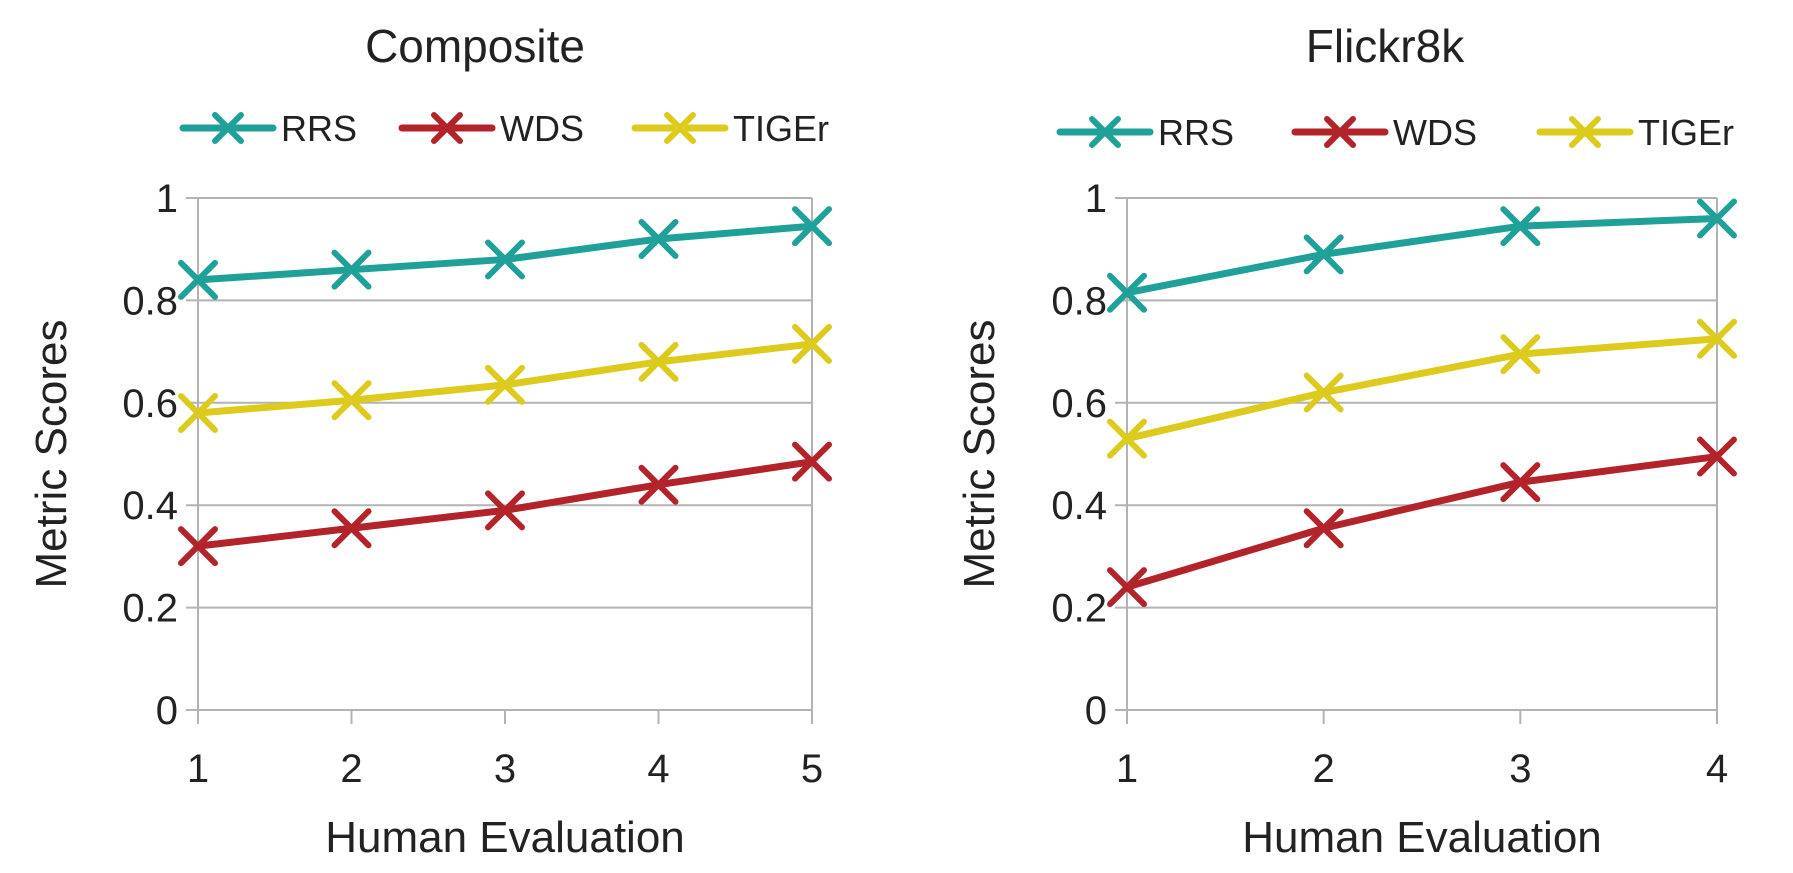 The height and width of the screenshot is (873, 1793). I want to click on chart-title: Composite, so click(475, 46).